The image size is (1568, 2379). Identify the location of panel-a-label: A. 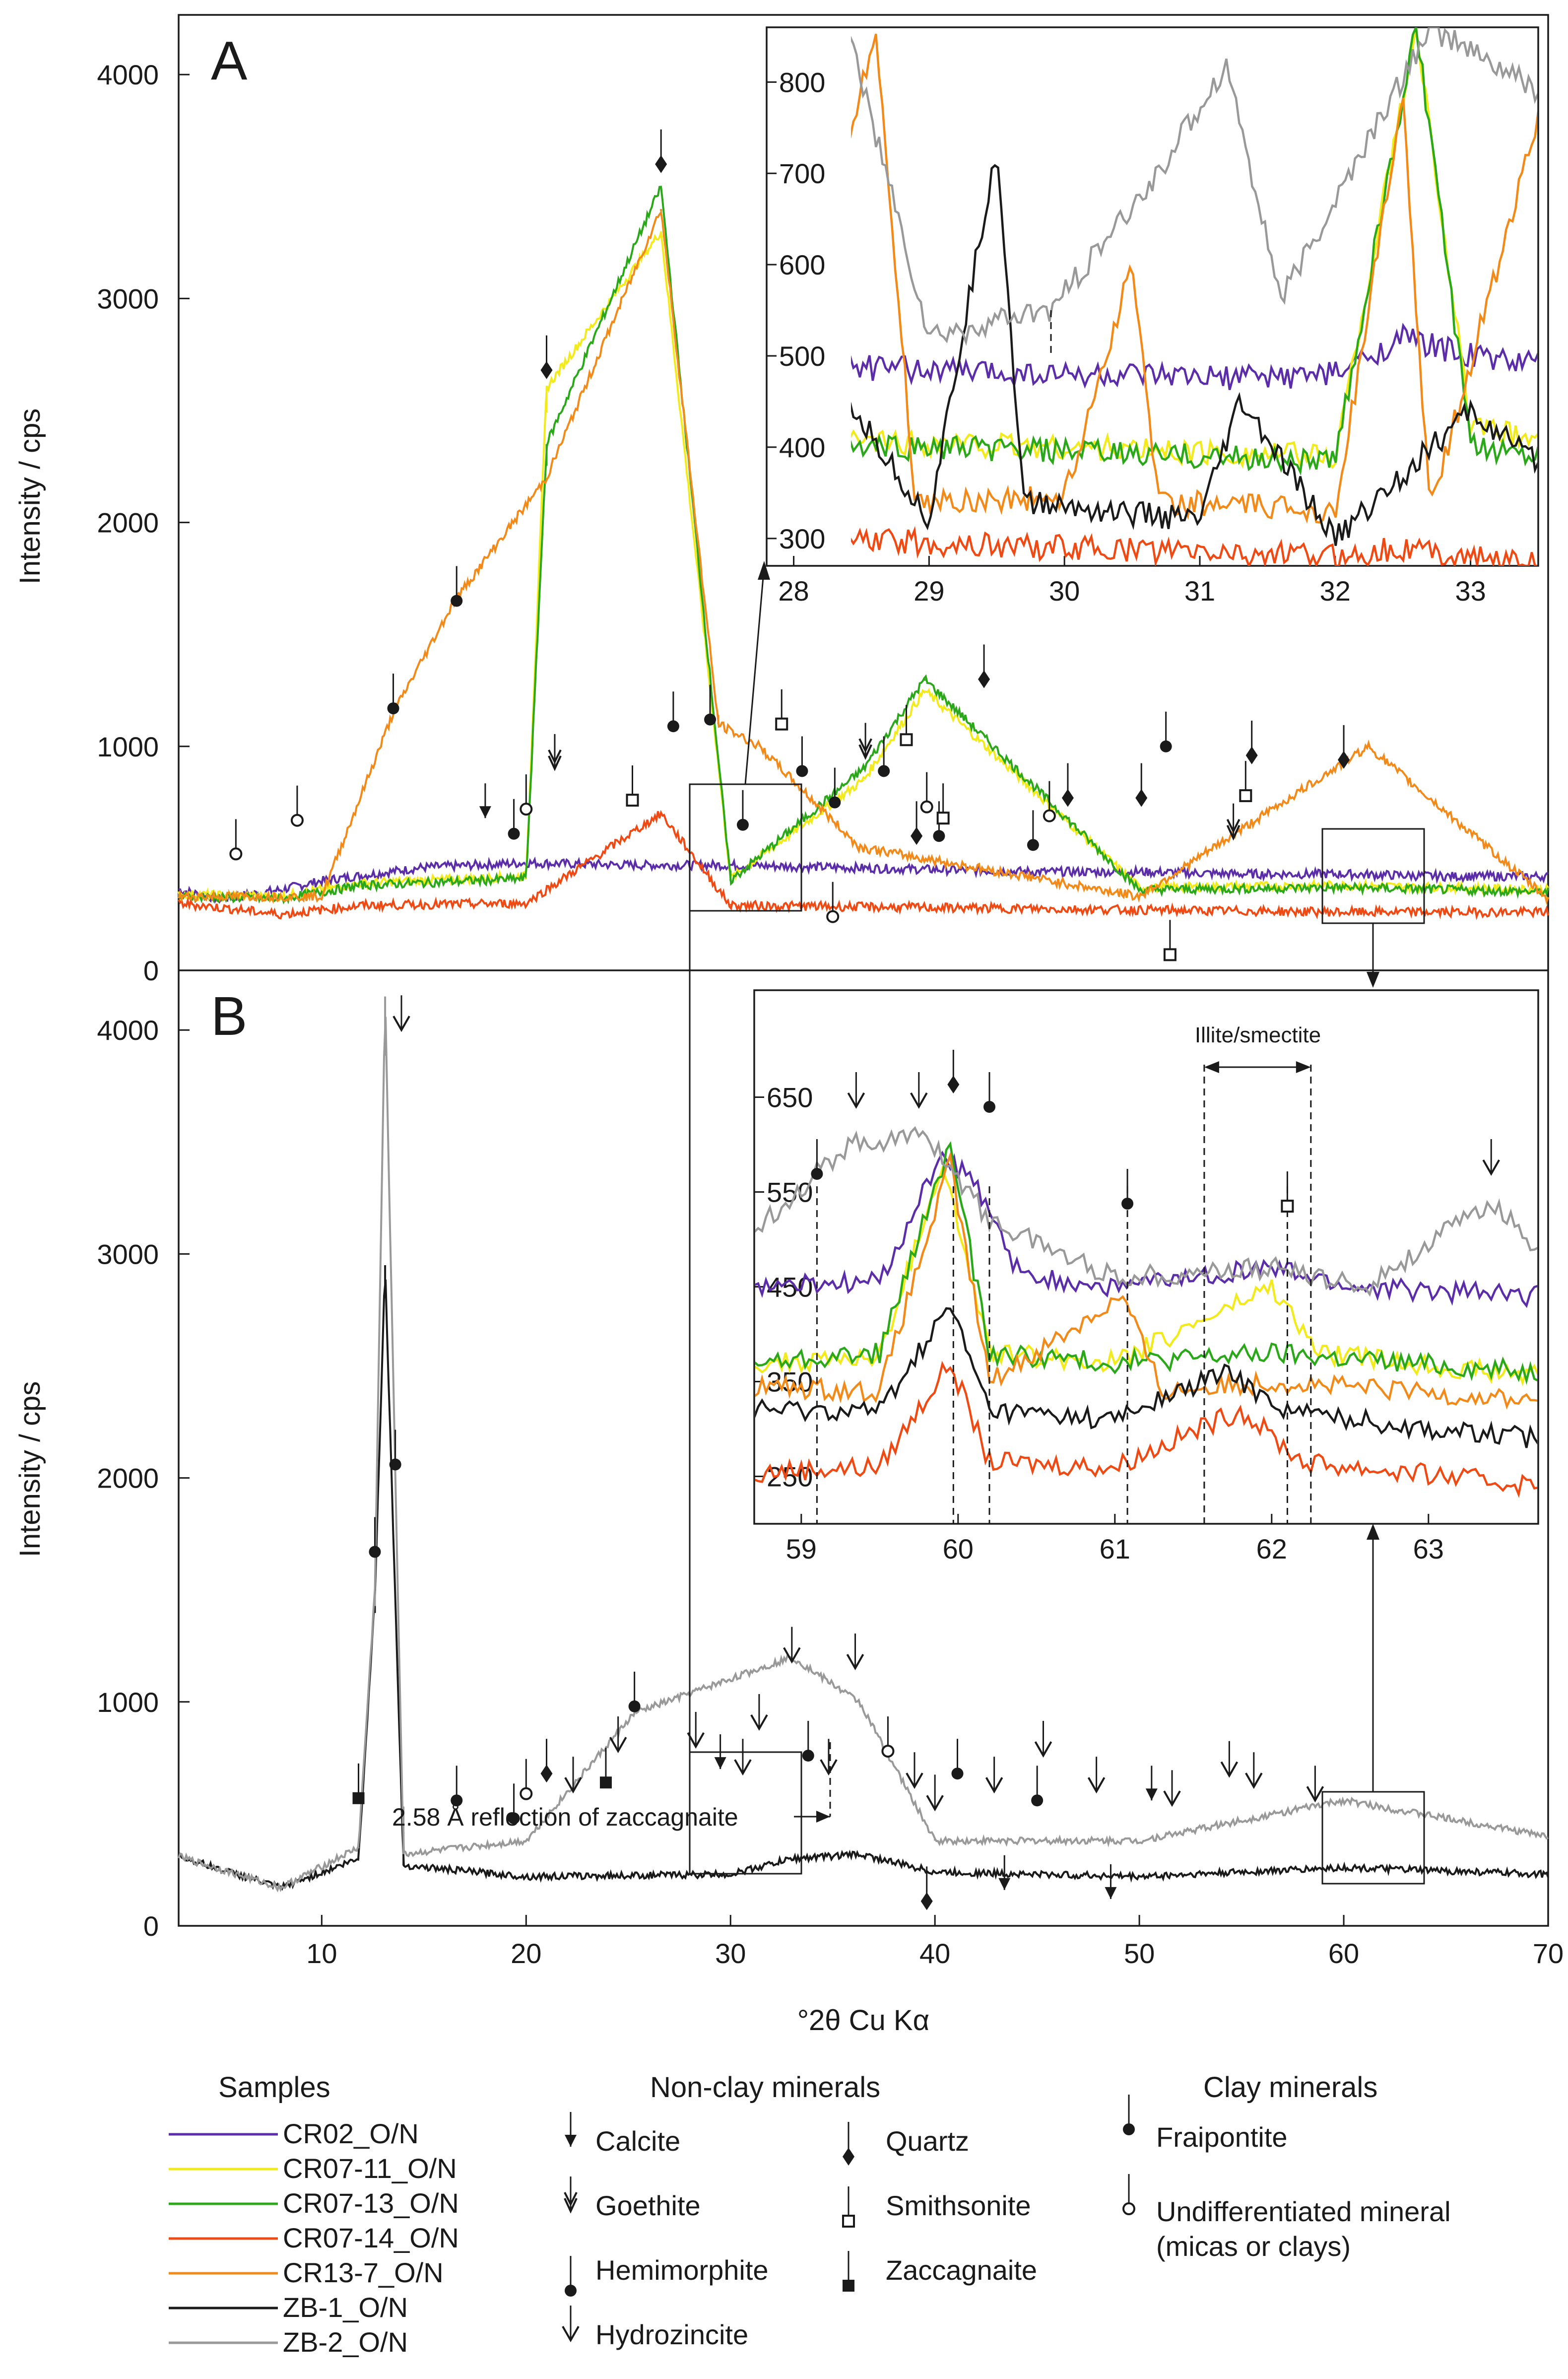
(229, 60).